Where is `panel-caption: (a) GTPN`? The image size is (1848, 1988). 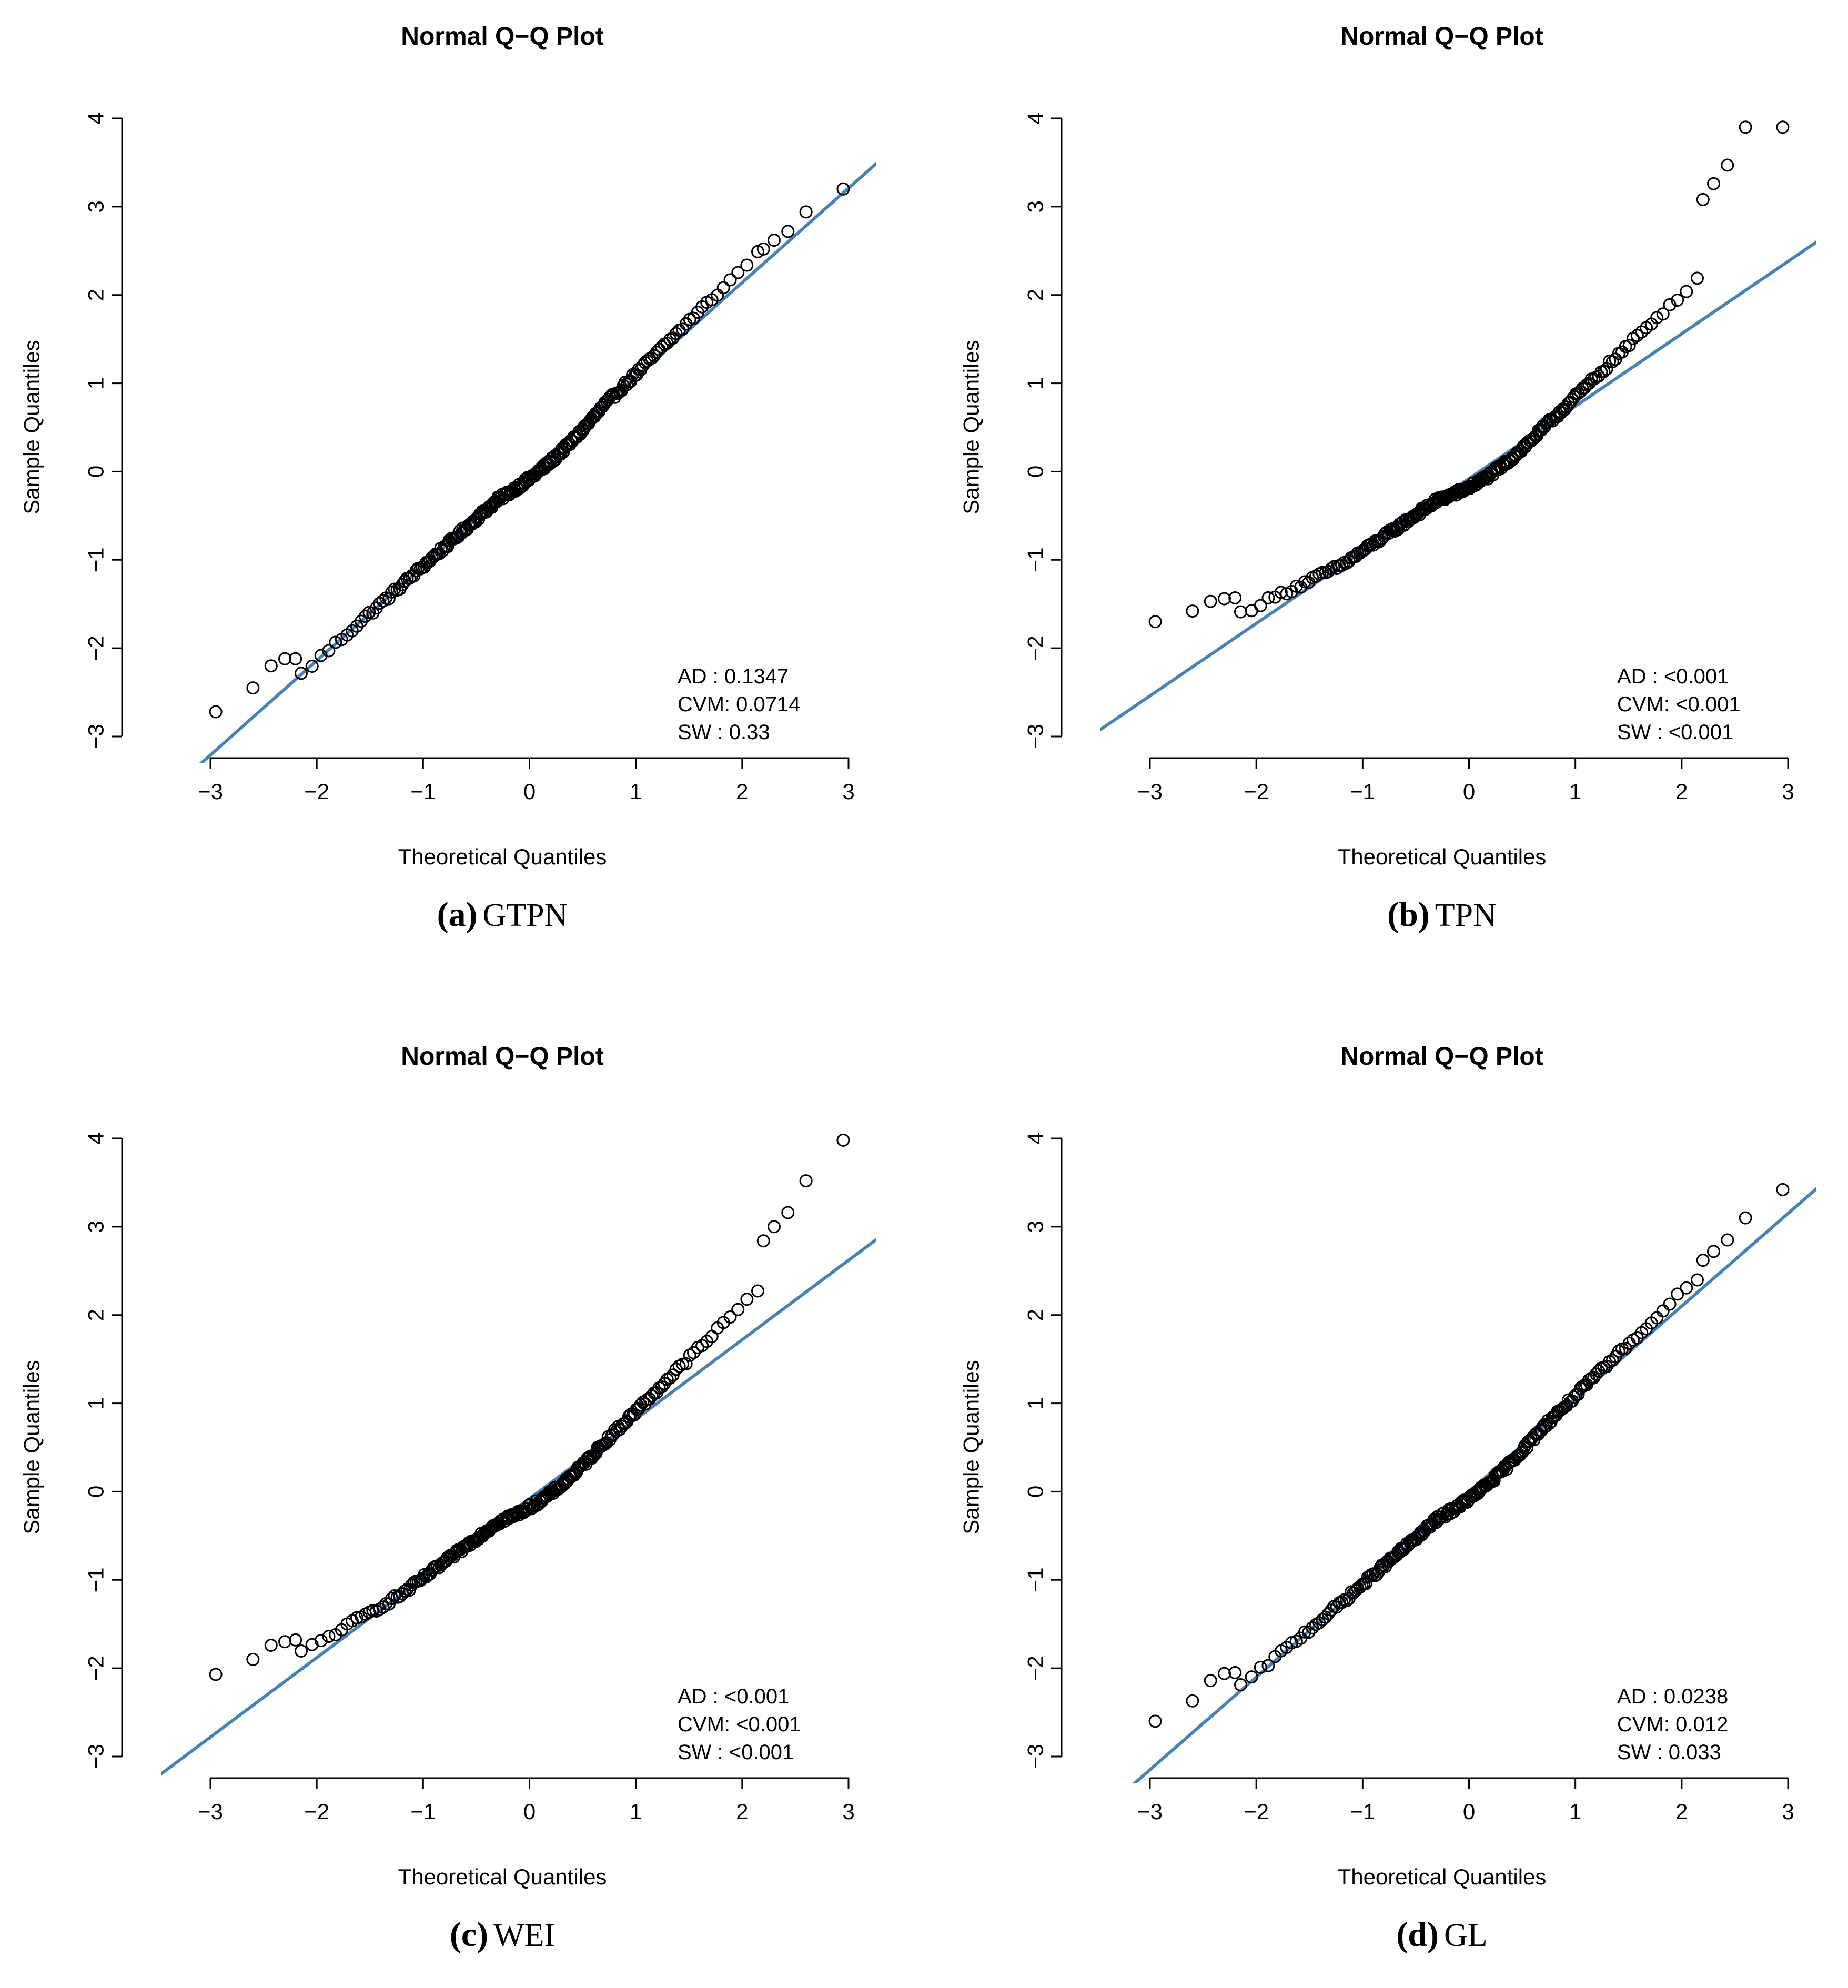
panel-caption: (a) GTPN is located at coordinates (503, 915).